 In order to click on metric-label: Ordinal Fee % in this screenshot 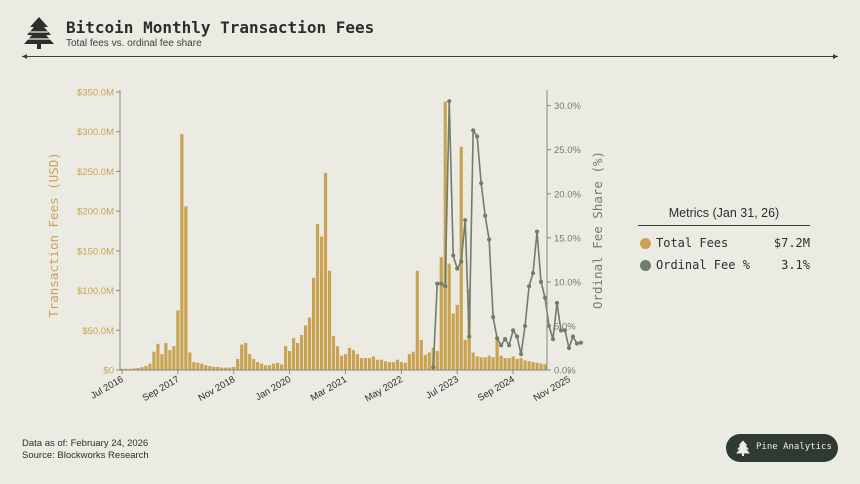, I will do `click(703, 265)`.